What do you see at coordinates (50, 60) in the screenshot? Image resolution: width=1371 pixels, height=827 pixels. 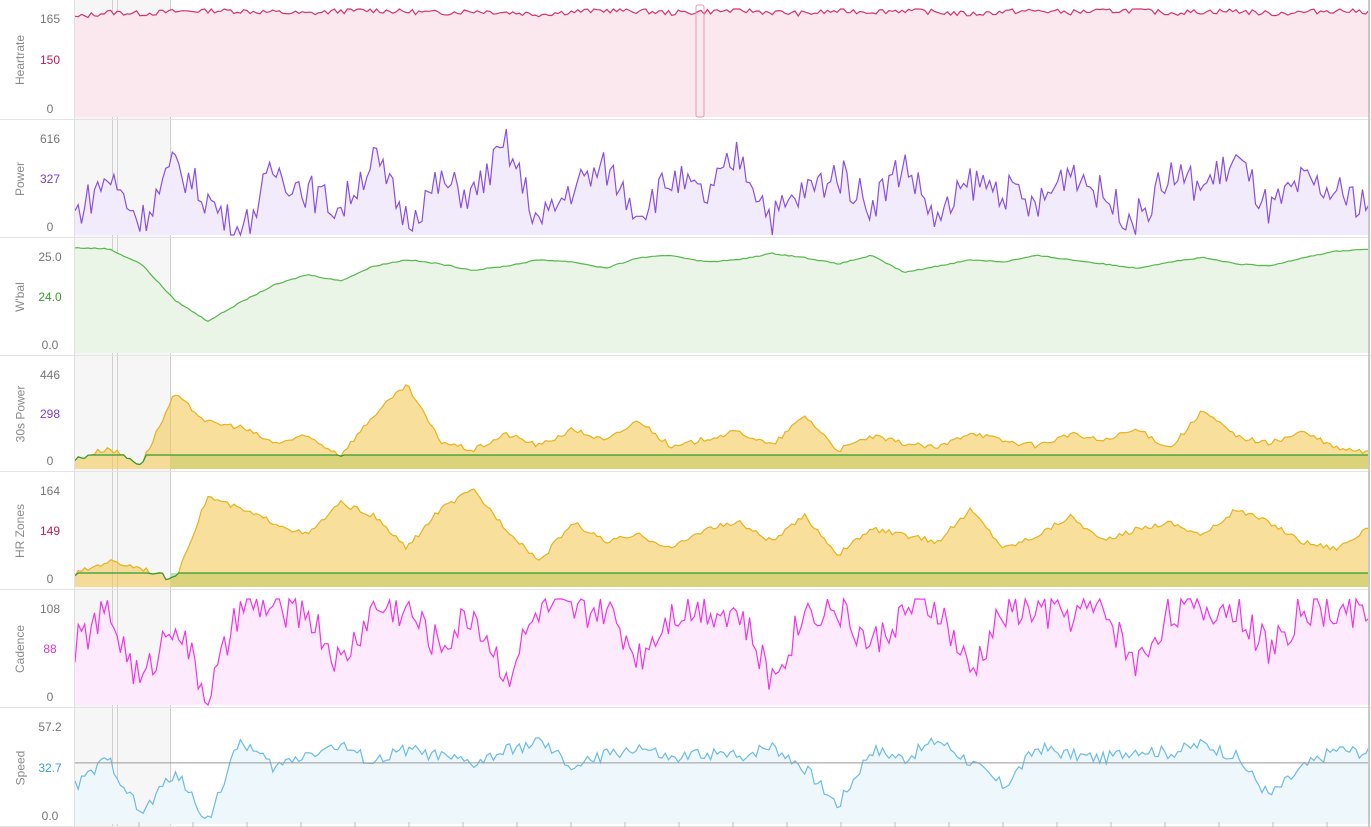 I see `y-tick-label: 150` at bounding box center [50, 60].